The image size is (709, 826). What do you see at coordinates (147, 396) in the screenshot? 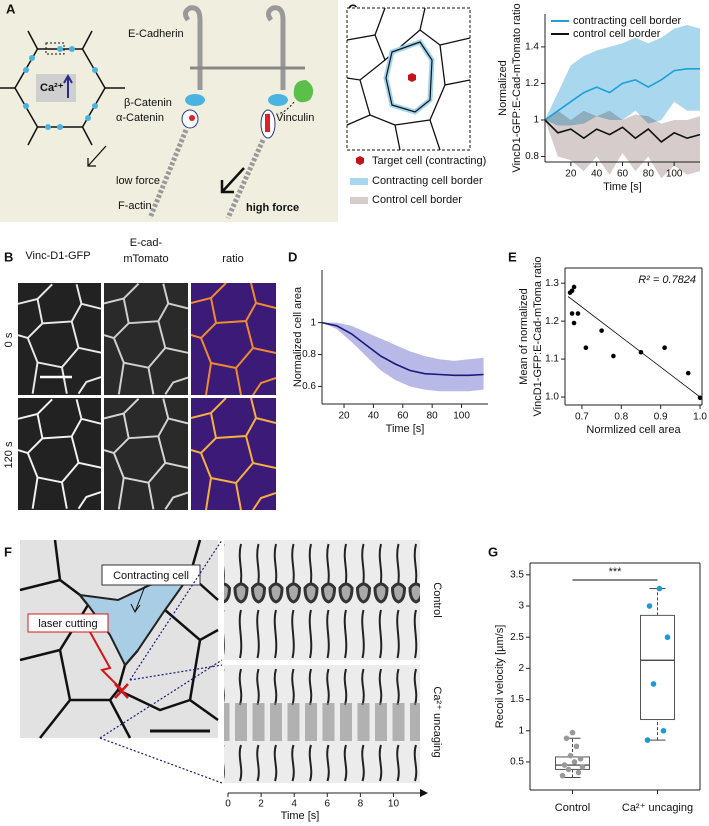
I see `micrographs` at bounding box center [147, 396].